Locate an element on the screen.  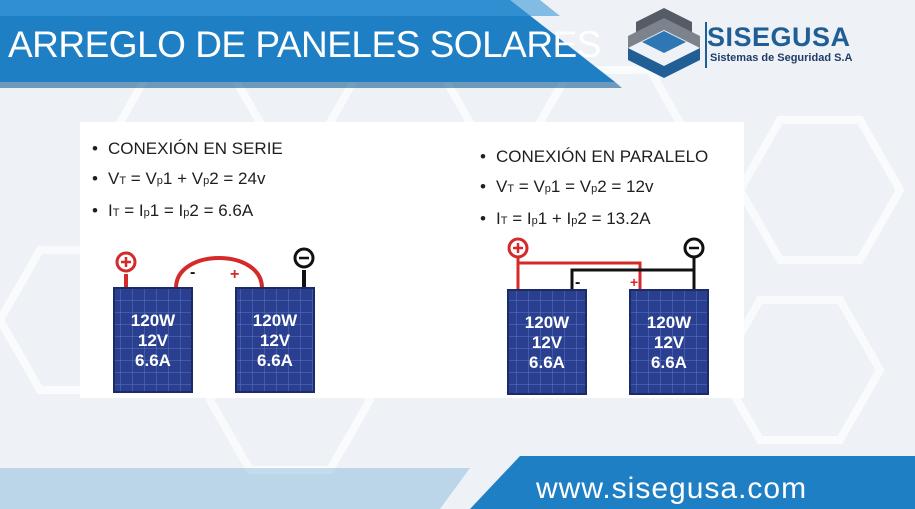
page-title: ARREGLO DE PANELES SOLARES is located at coordinates (304, 44).